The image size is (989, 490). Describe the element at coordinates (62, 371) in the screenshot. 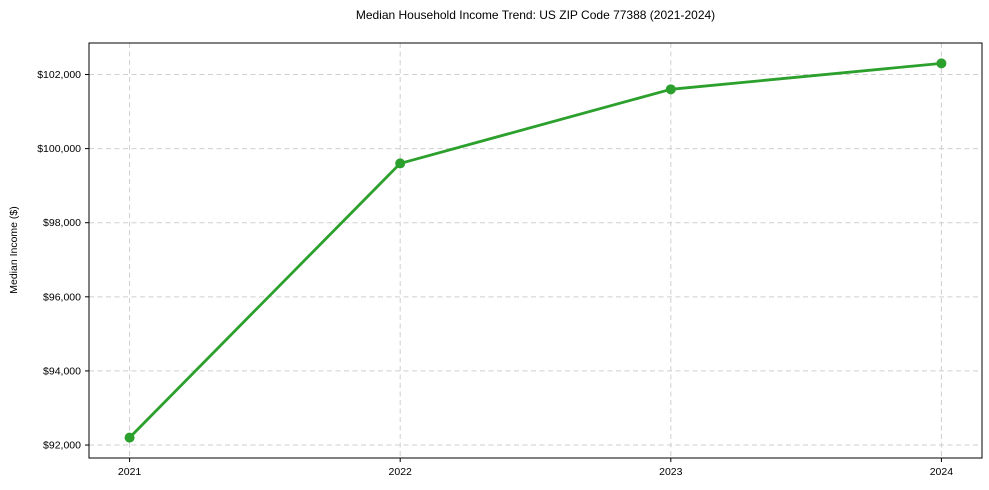

I see `y-tick-label: $94,000` at that location.